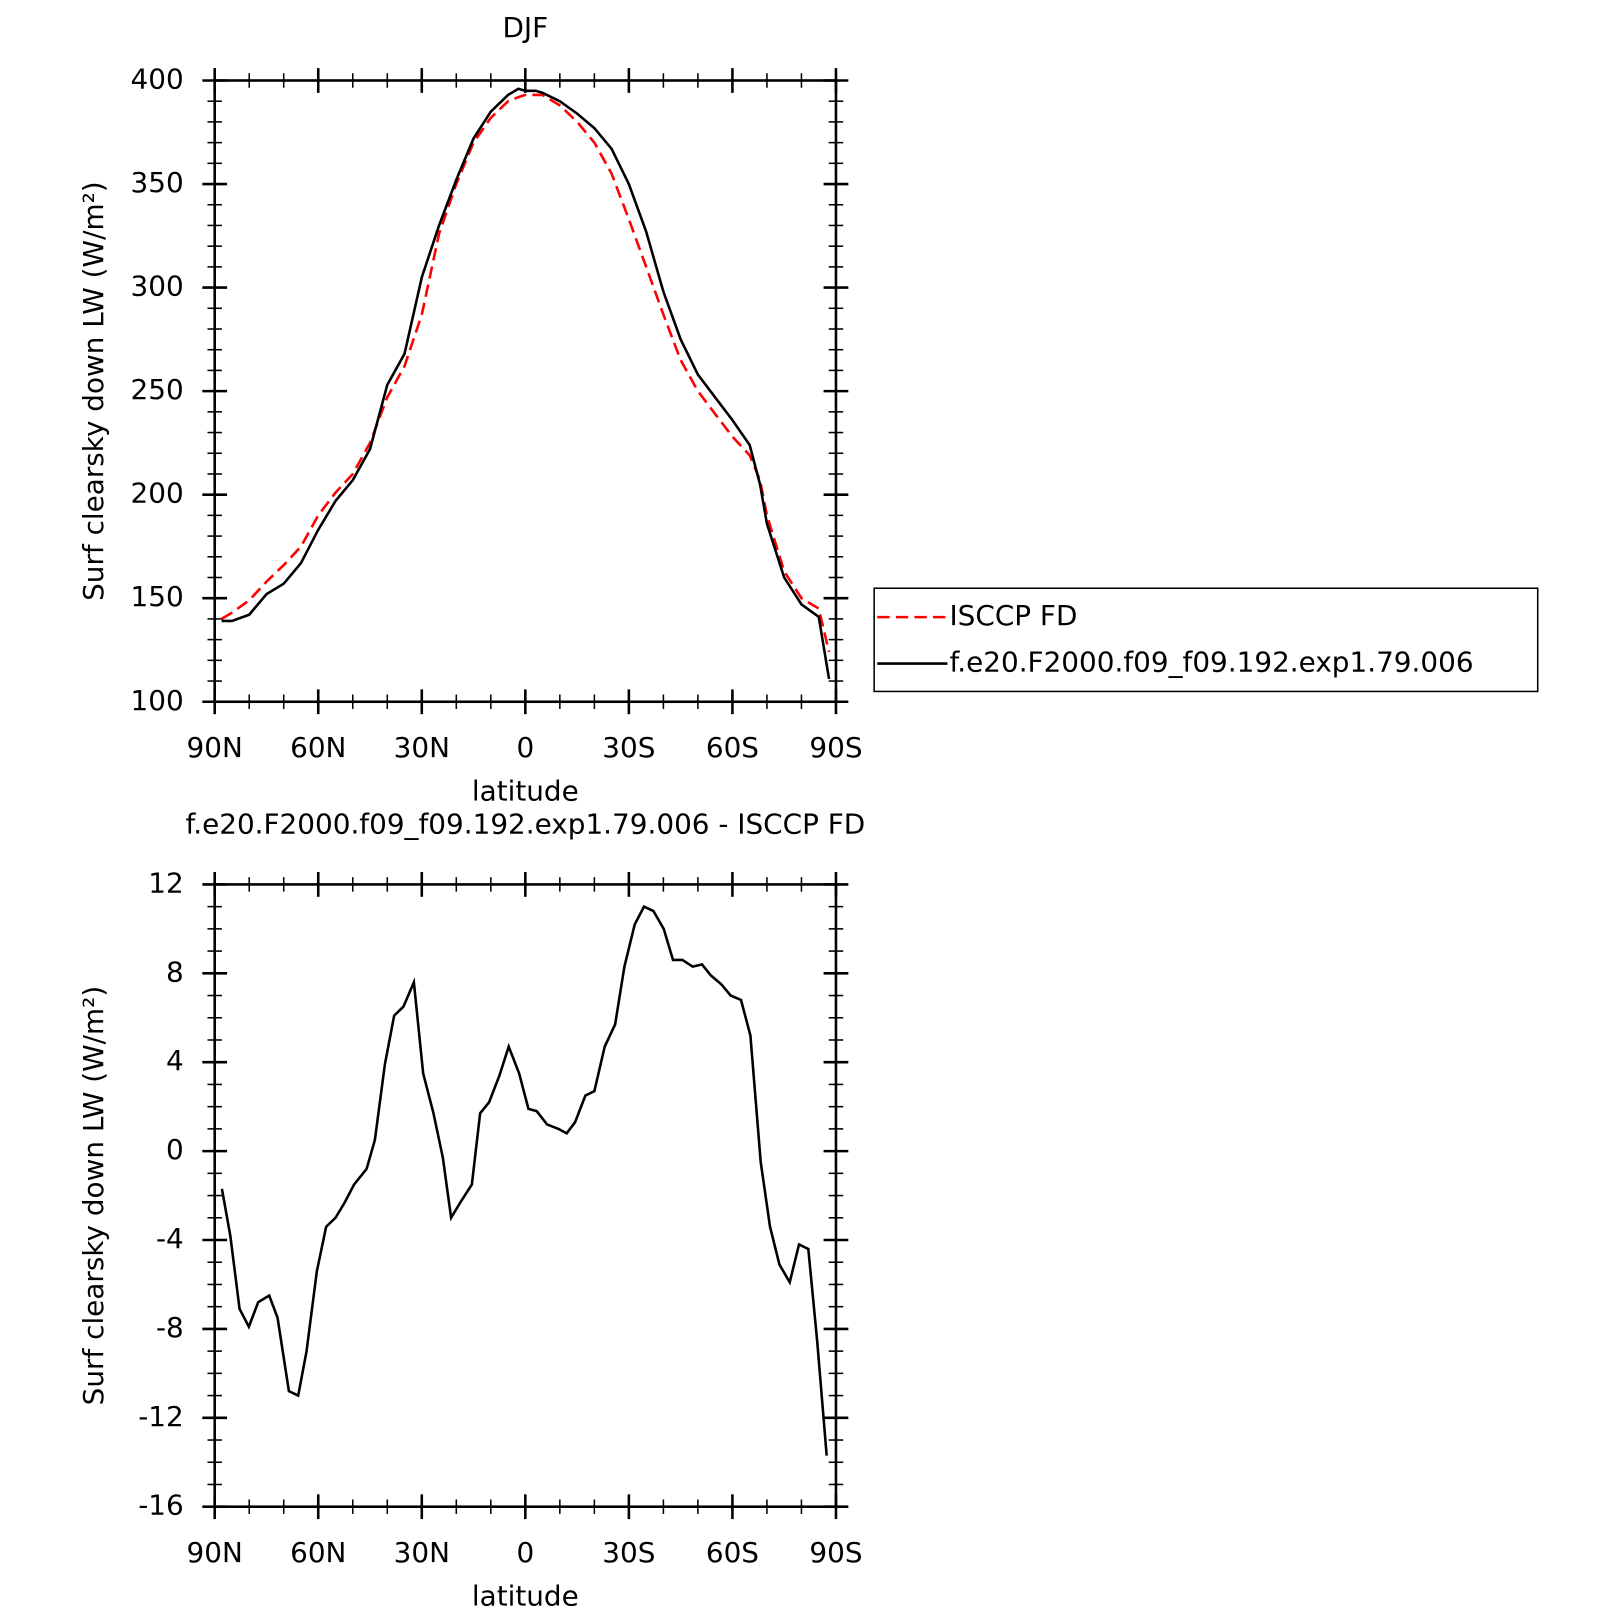  What do you see at coordinates (165, 882) in the screenshot?
I see `y-tick-label: 12` at bounding box center [165, 882].